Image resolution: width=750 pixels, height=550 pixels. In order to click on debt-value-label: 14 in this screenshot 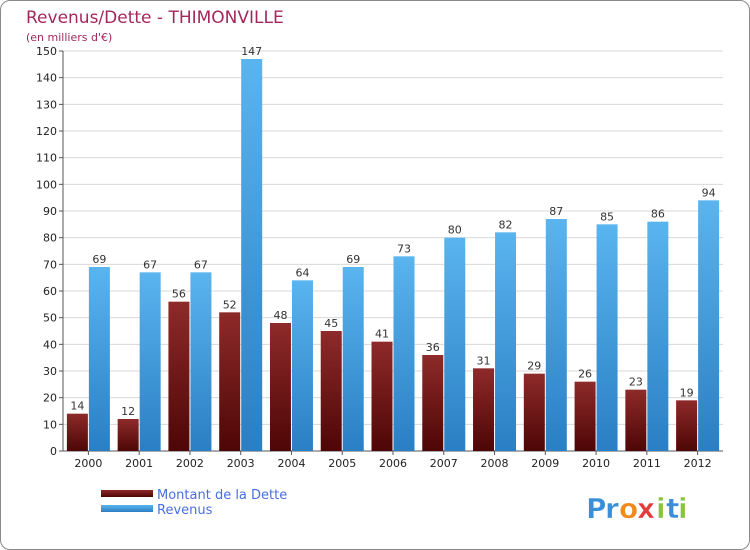, I will do `click(77, 406)`.